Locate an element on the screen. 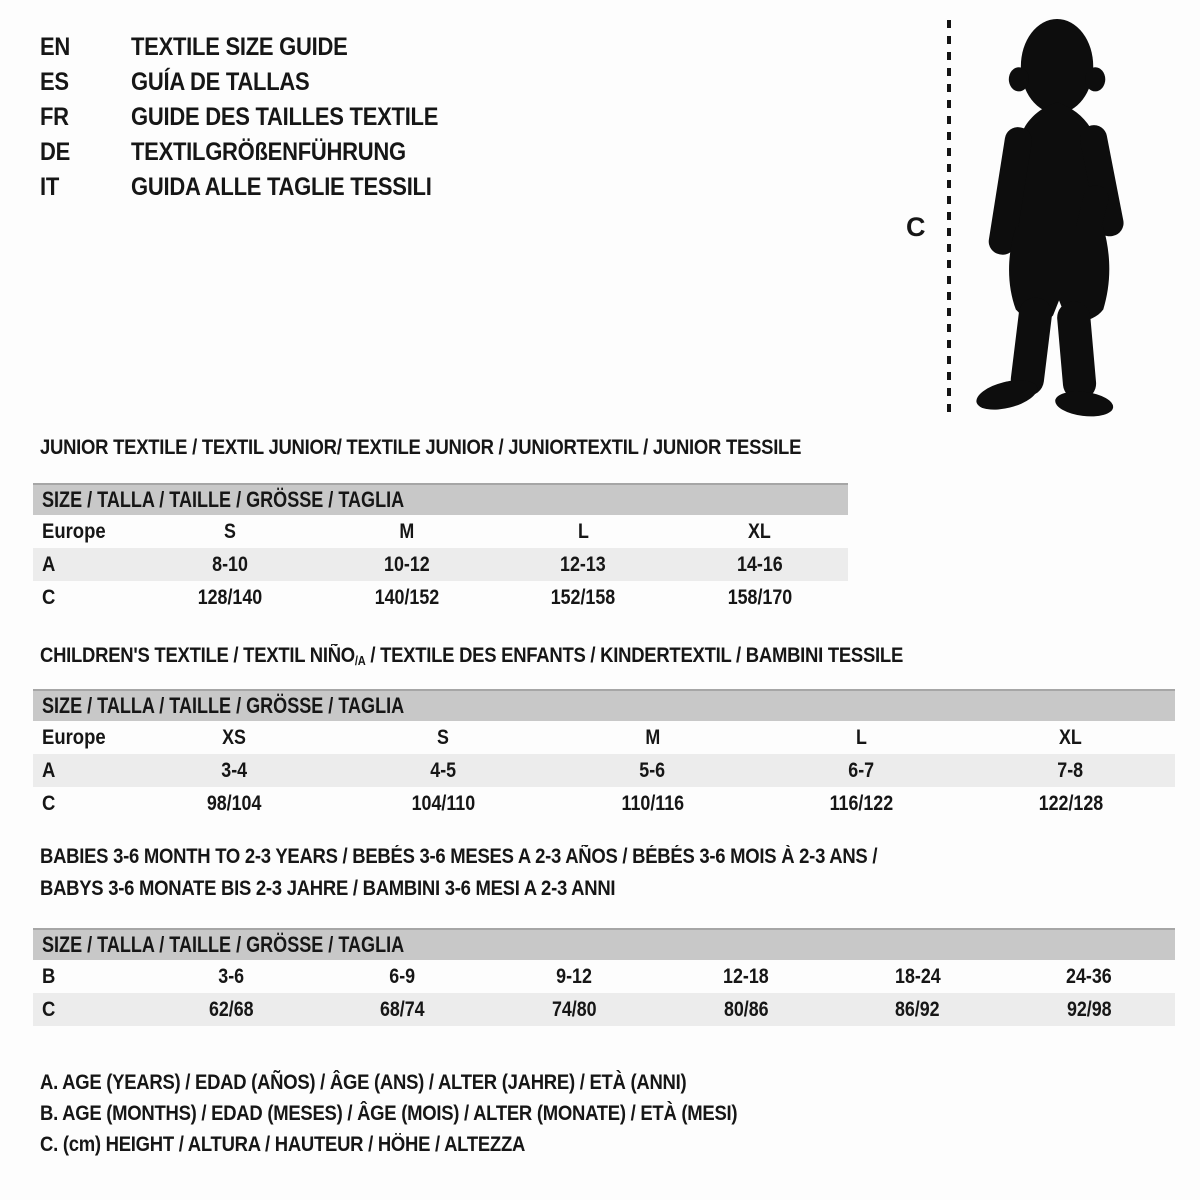 This screenshot has height=1200, width=1200. age-cell: 3-4 is located at coordinates (234, 770).